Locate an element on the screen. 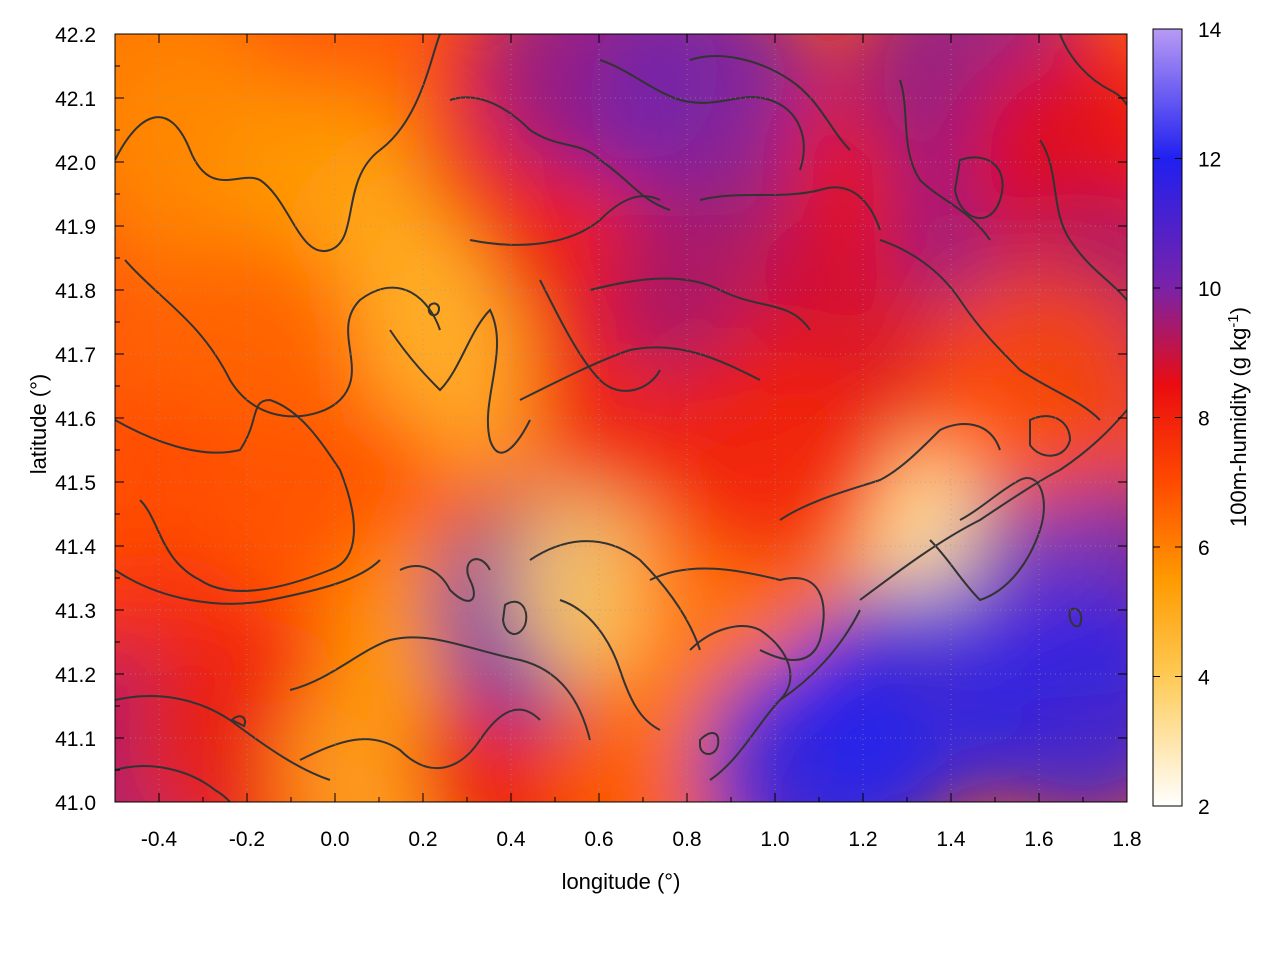  colorbar-tick-label: 12 is located at coordinates (1209, 160).